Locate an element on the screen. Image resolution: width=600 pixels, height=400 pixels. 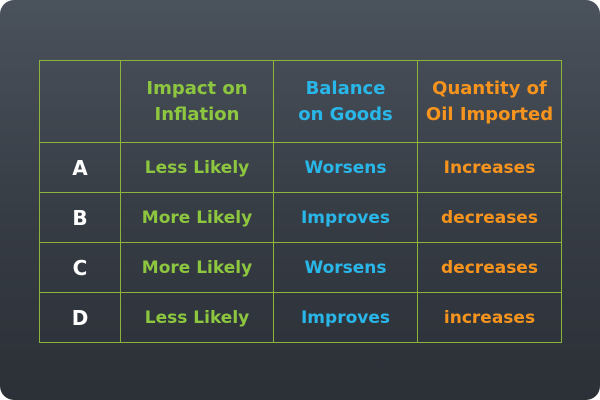
oil-cell: Increases is located at coordinates (489, 167).